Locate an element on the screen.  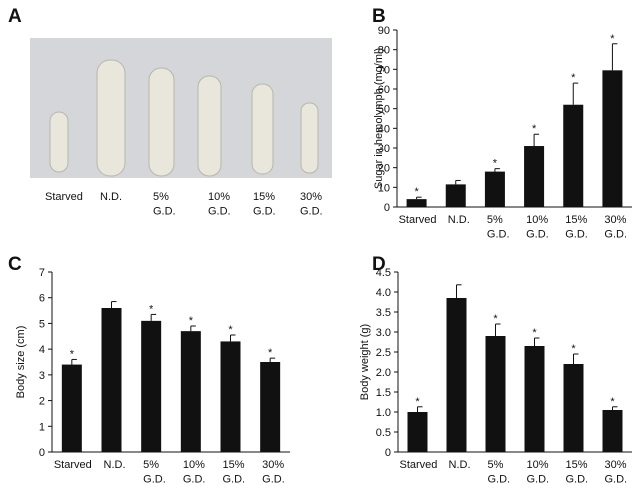
y-axis-title: Body weight (g) is located at coordinates (365, 362).